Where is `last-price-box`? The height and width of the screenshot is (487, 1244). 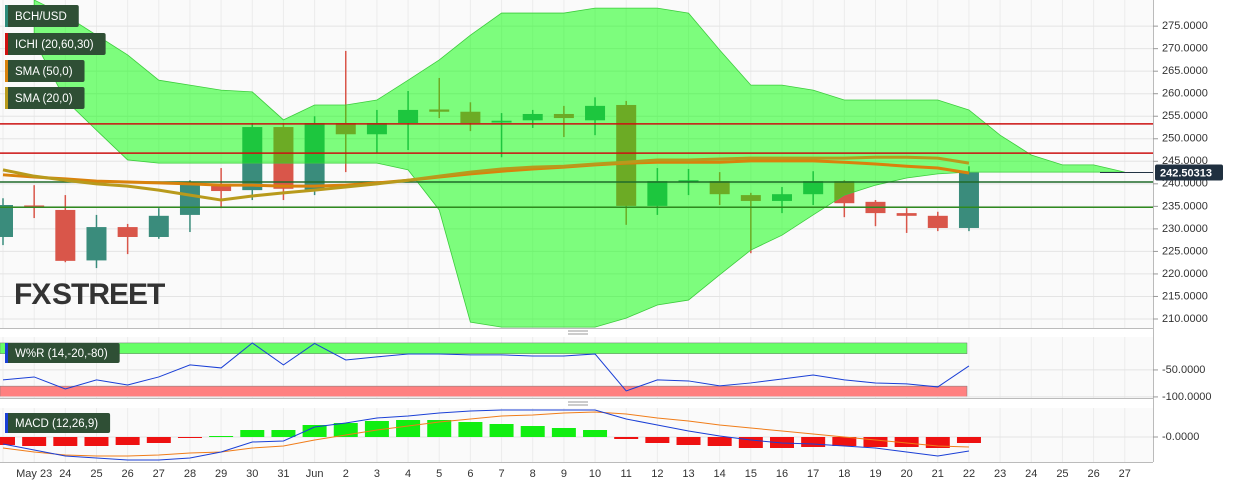 last-price-box is located at coordinates (1189, 172).